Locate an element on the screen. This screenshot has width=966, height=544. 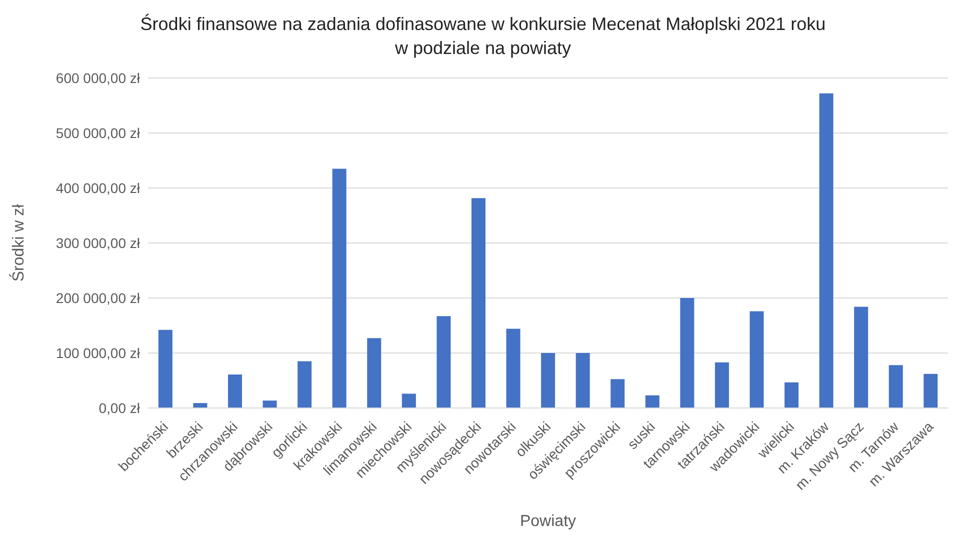
y-tick-label: 300 000,00 zł is located at coordinates (98, 242).